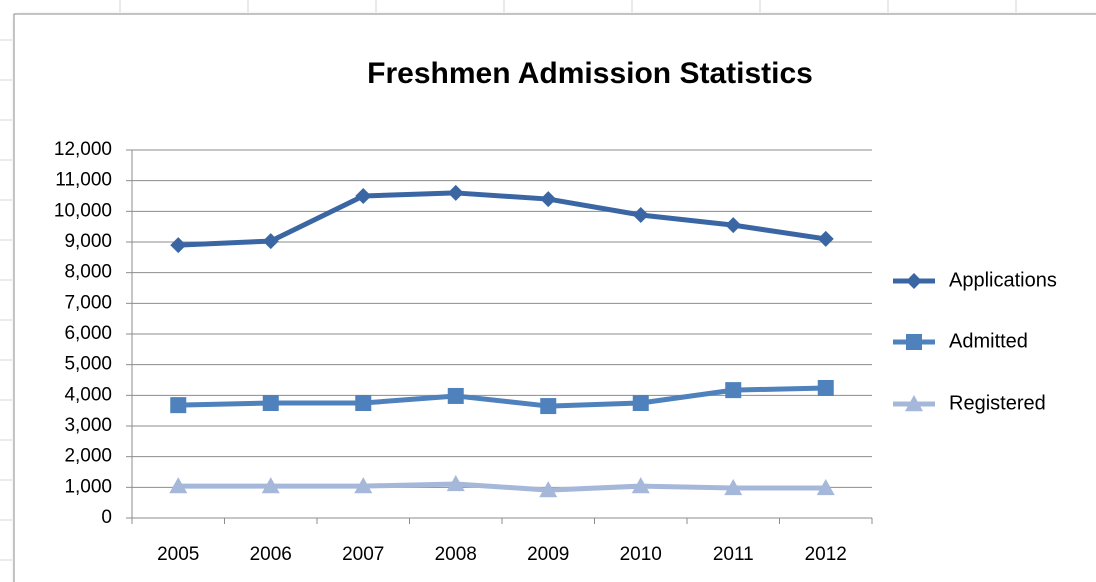  What do you see at coordinates (590, 73) in the screenshot?
I see `chart-title: Freshmen Admission Statistics` at bounding box center [590, 73].